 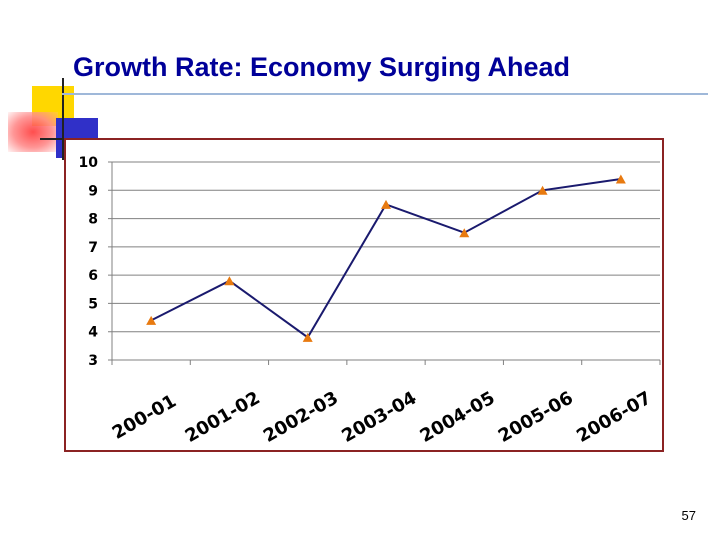 I want to click on slide-title: Growth Rate: Economy Surging Ahead, so click(x=322, y=67).